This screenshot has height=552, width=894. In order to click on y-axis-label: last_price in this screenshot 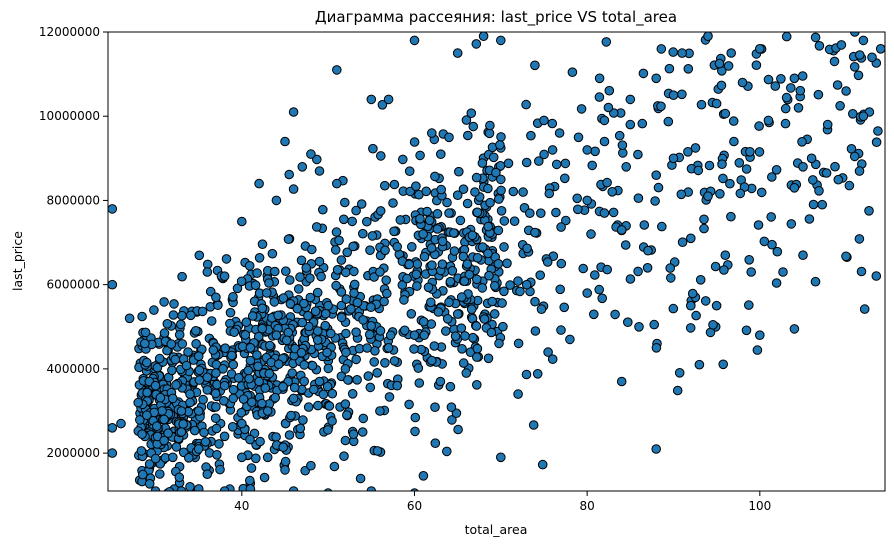, I will do `click(17, 261)`.